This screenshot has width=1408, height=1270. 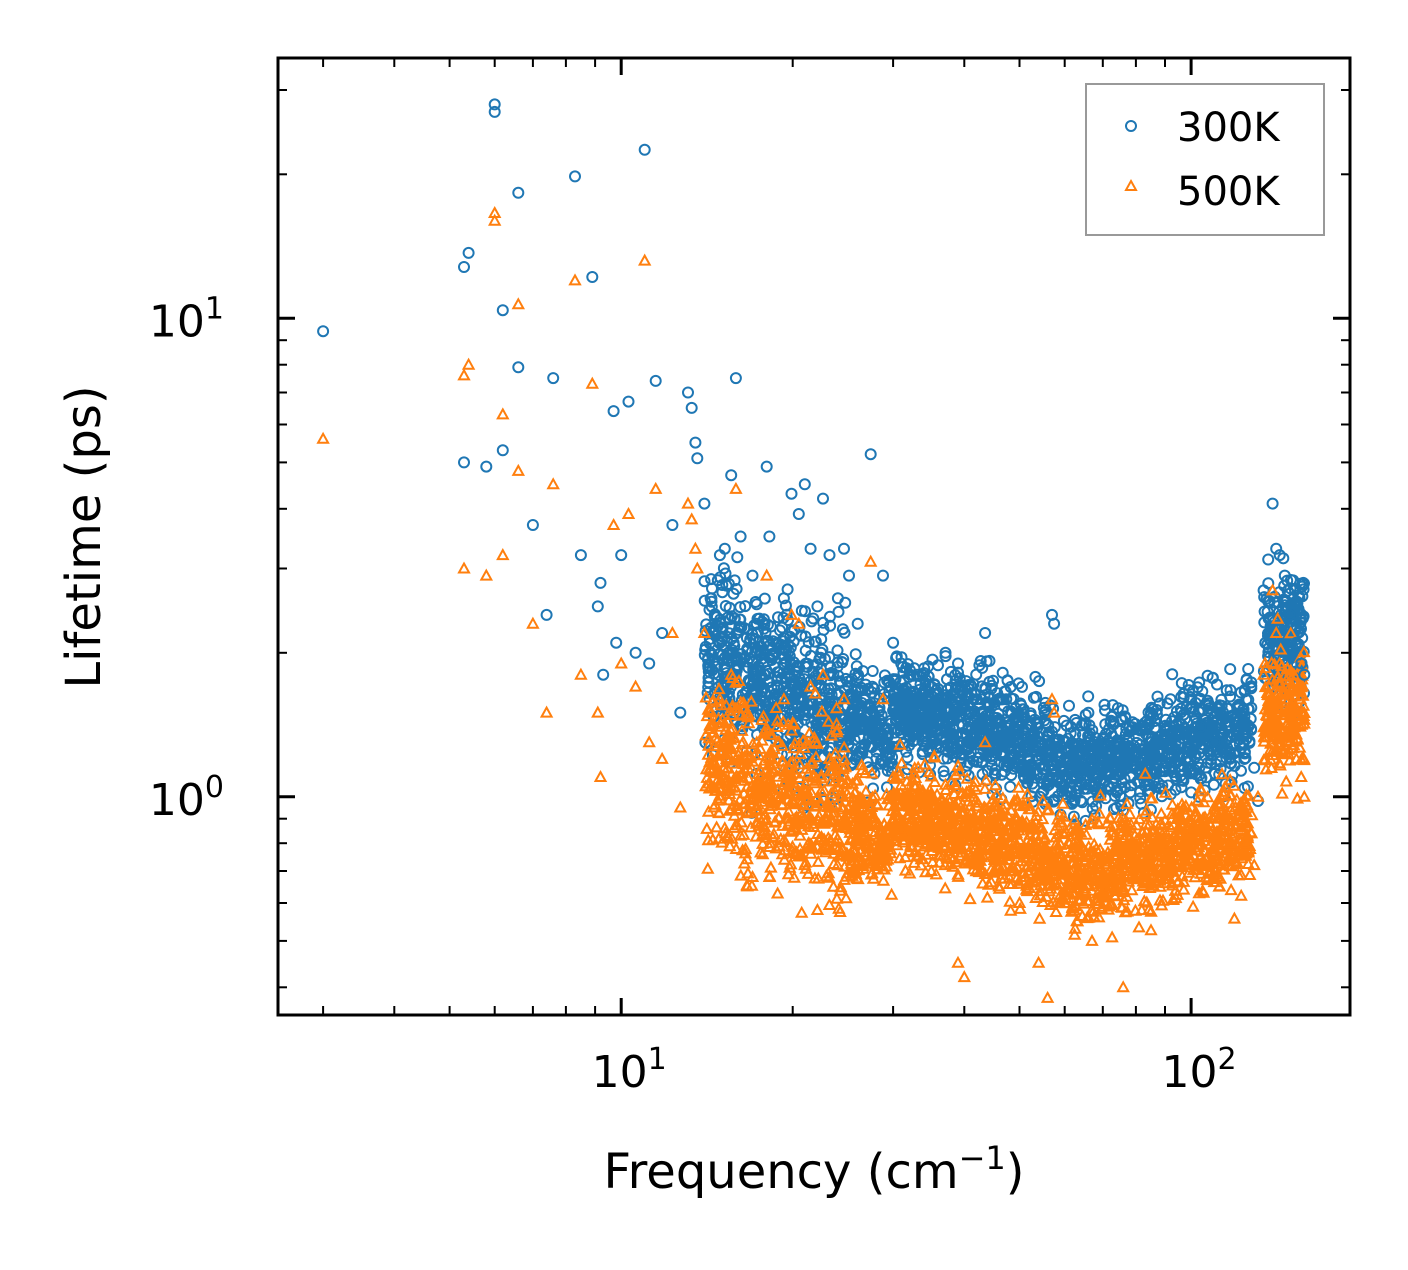 What do you see at coordinates (629, 1070) in the screenshot?
I see `x-tick-label: 101` at bounding box center [629, 1070].